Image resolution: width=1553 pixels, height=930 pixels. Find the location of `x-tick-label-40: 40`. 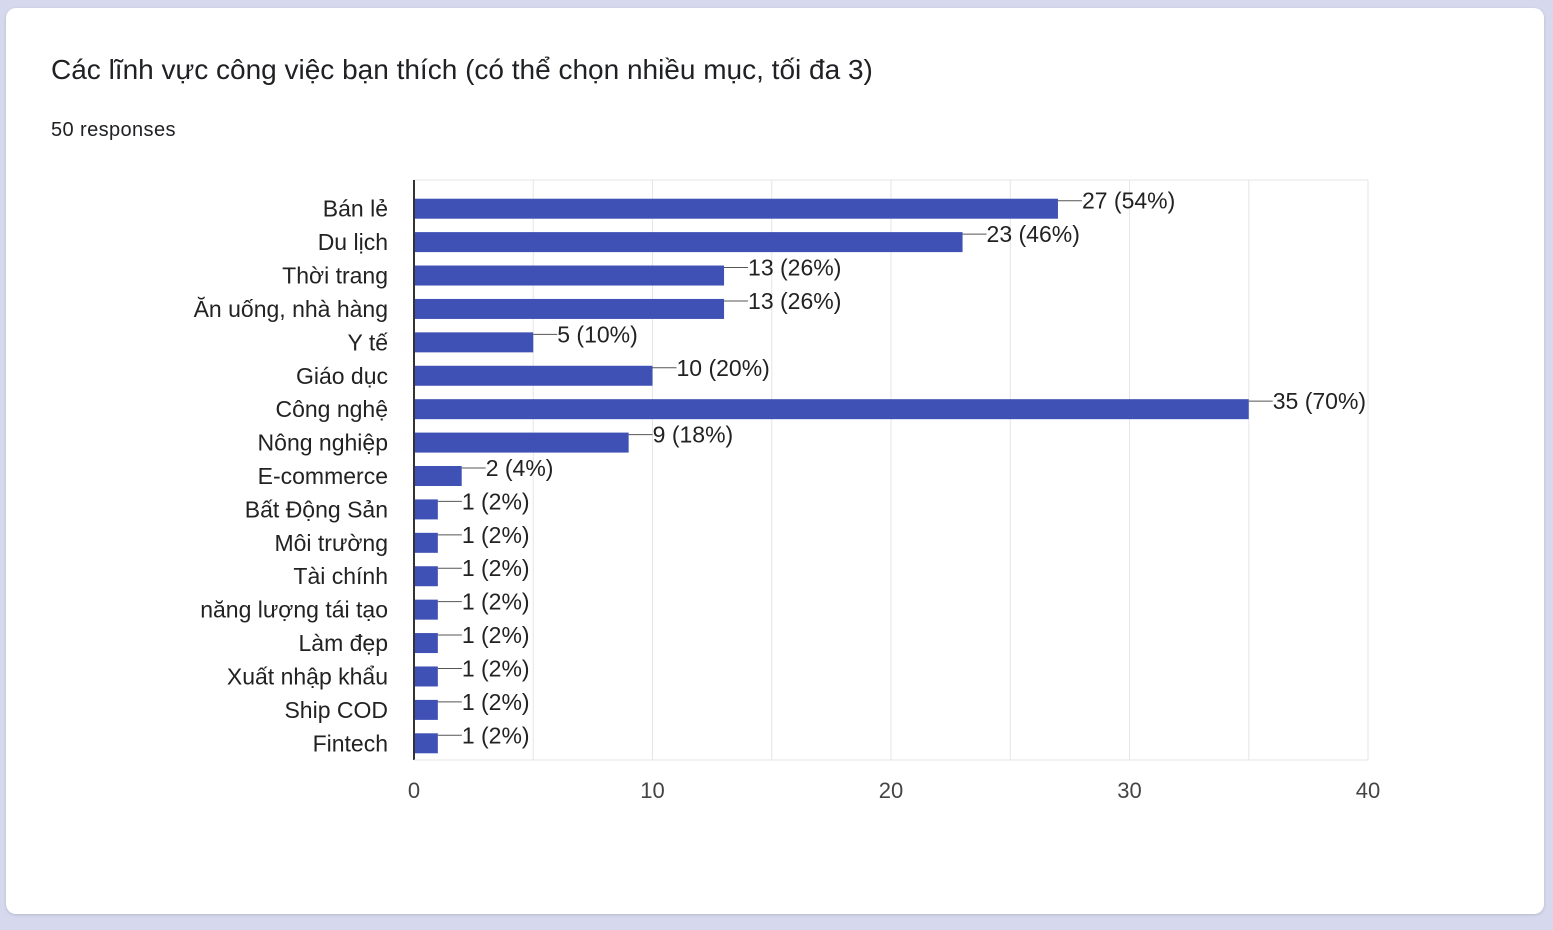

x-tick-label-40: 40 is located at coordinates (1368, 790).